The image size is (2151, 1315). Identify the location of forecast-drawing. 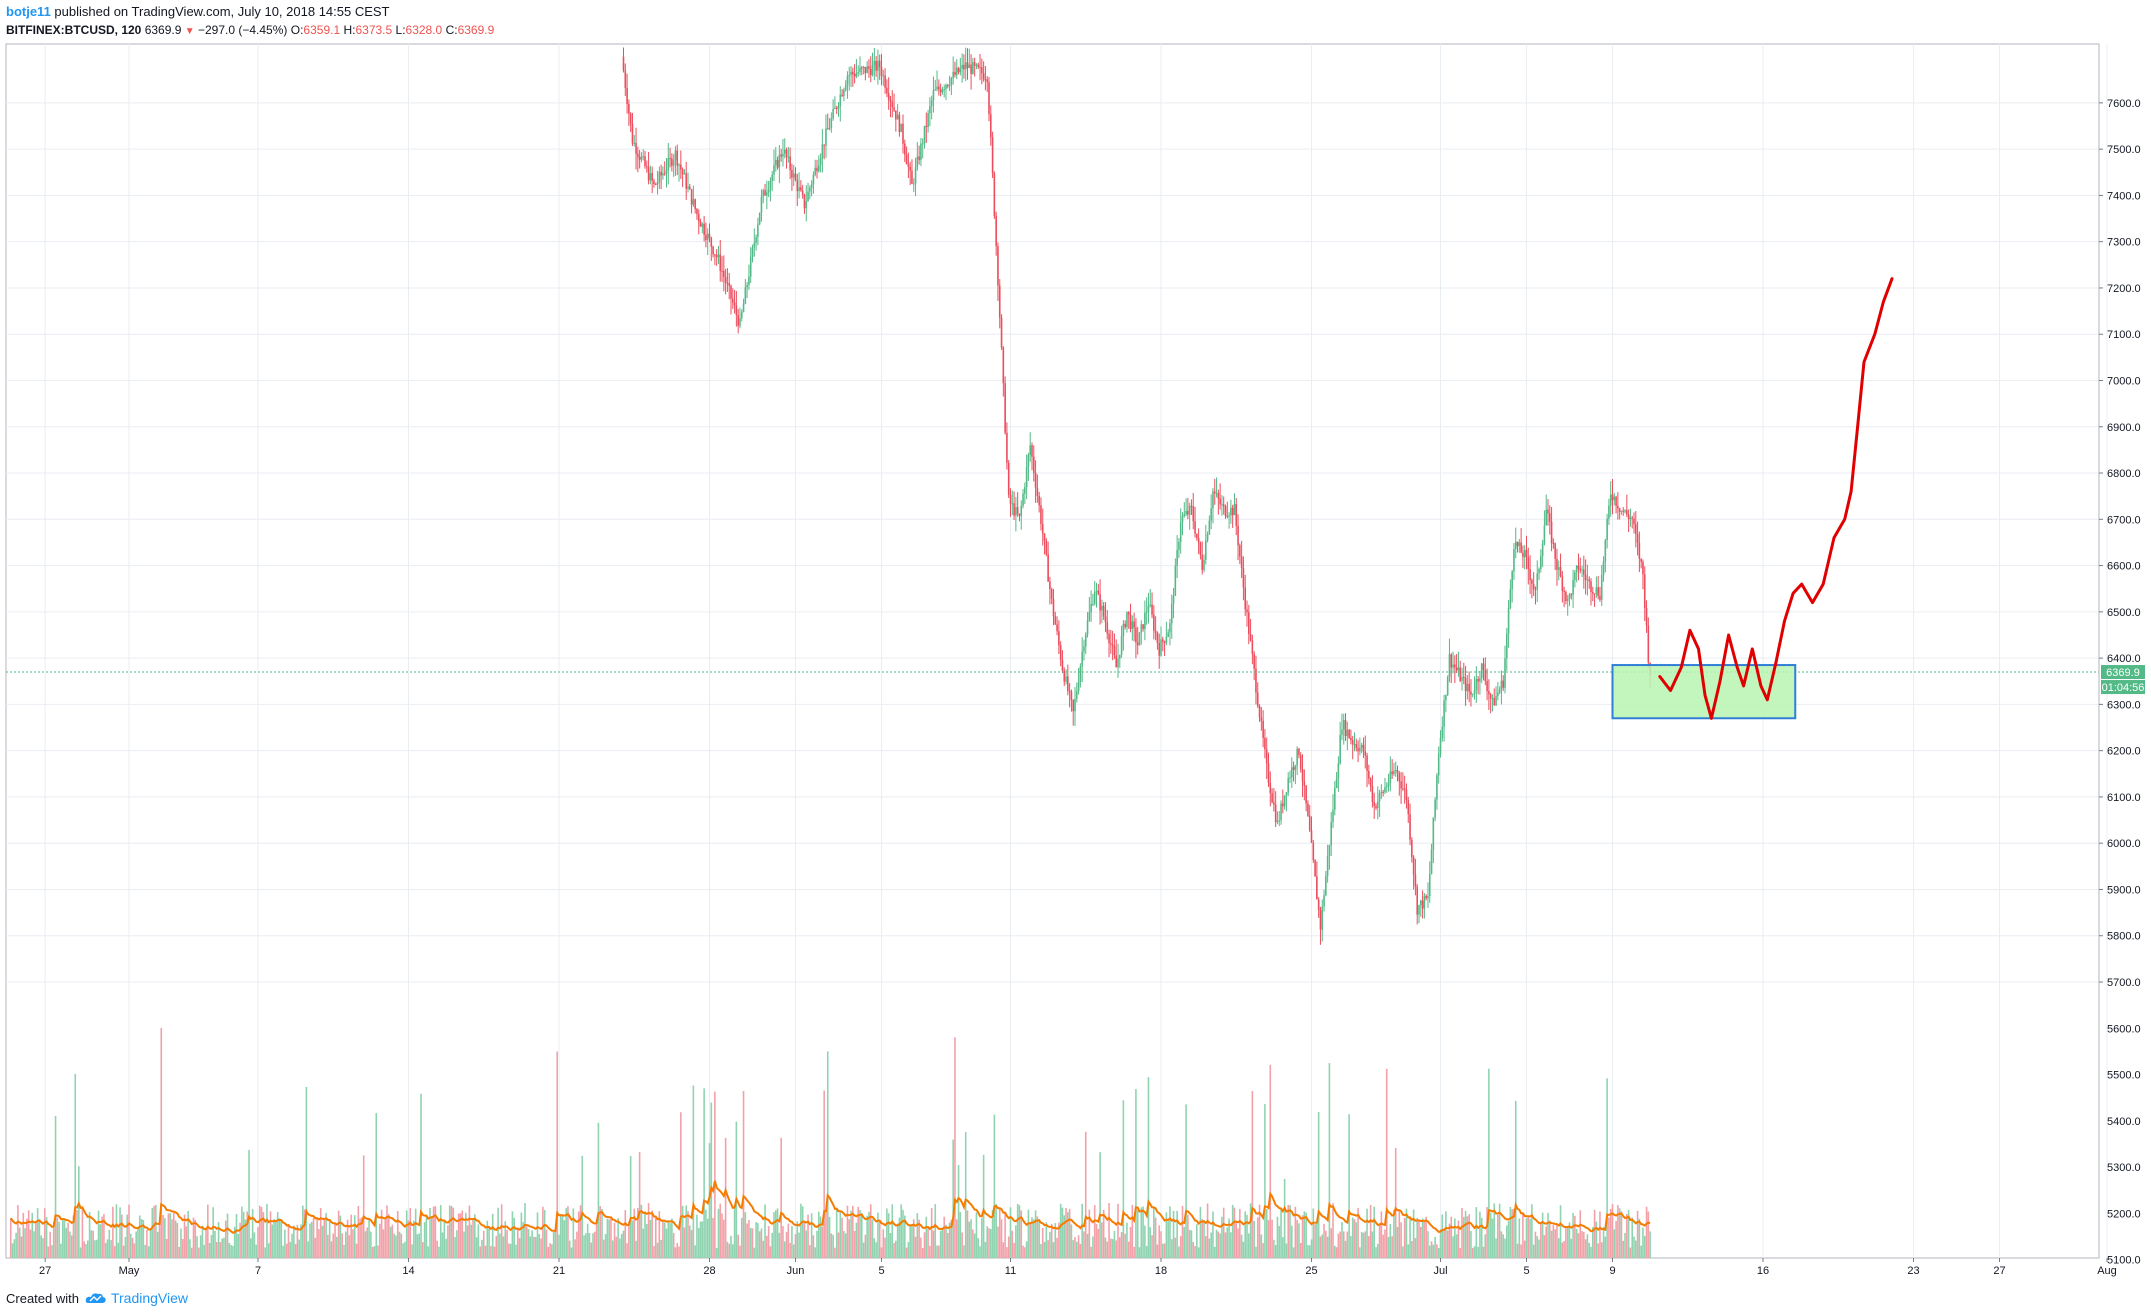
(1776, 498).